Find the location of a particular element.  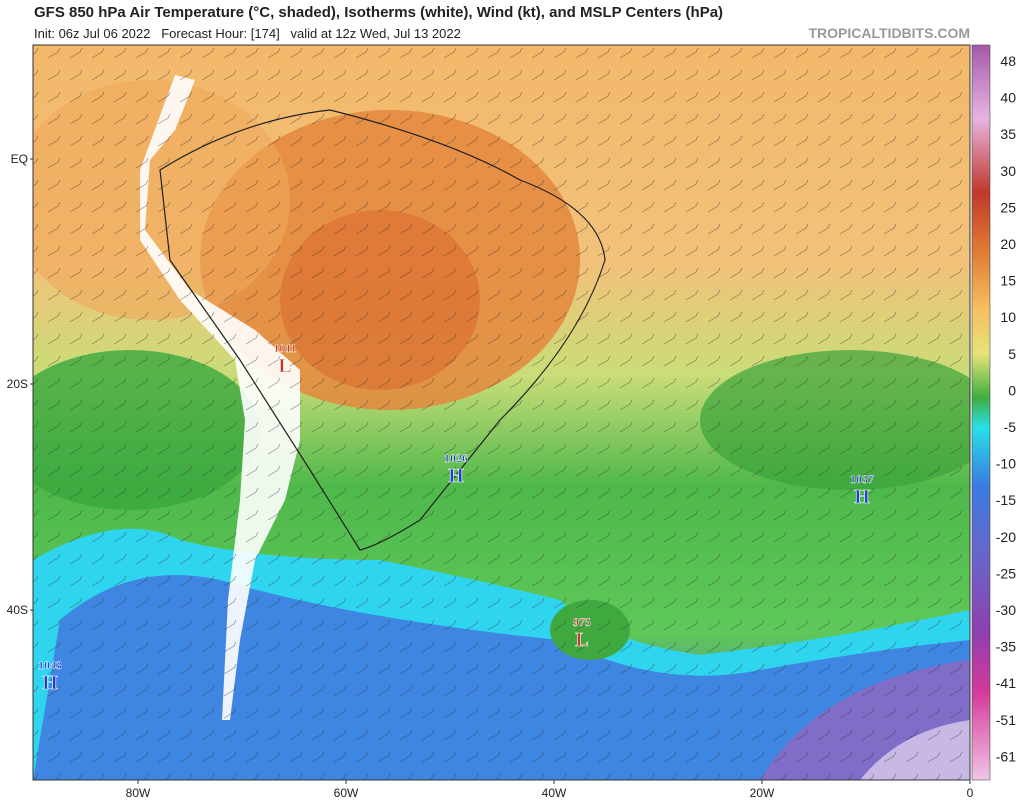

colorbar-label: -20 is located at coordinates (1006, 537).